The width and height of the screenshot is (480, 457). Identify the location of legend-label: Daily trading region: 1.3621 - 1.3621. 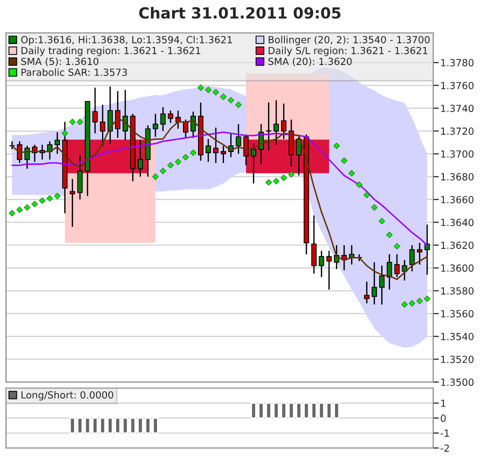
(111, 51).